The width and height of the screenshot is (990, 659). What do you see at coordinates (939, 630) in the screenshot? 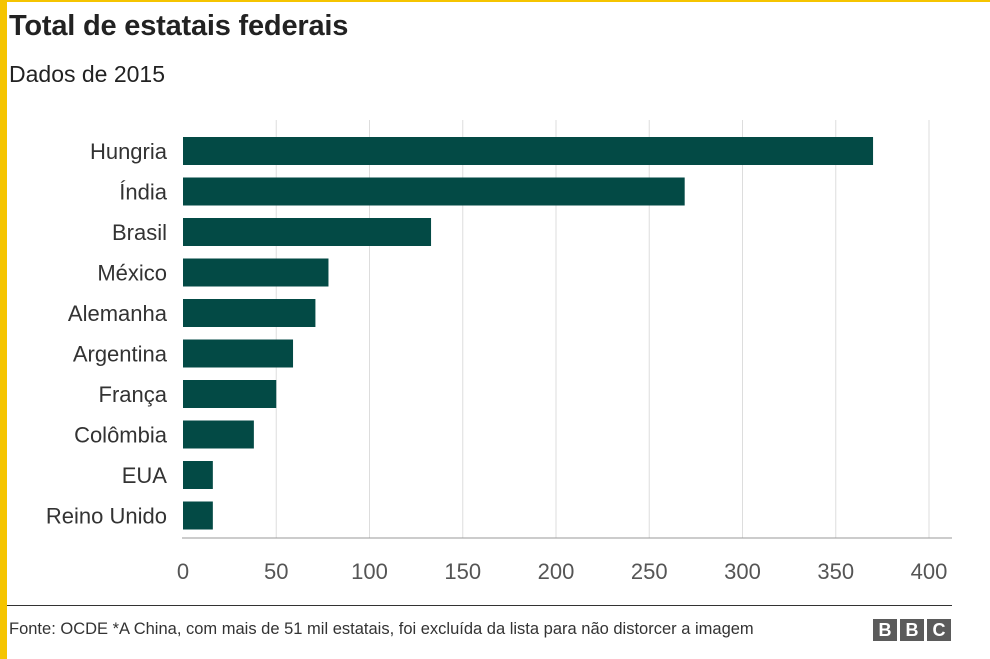
I see `bbc-logo-block: C` at bounding box center [939, 630].